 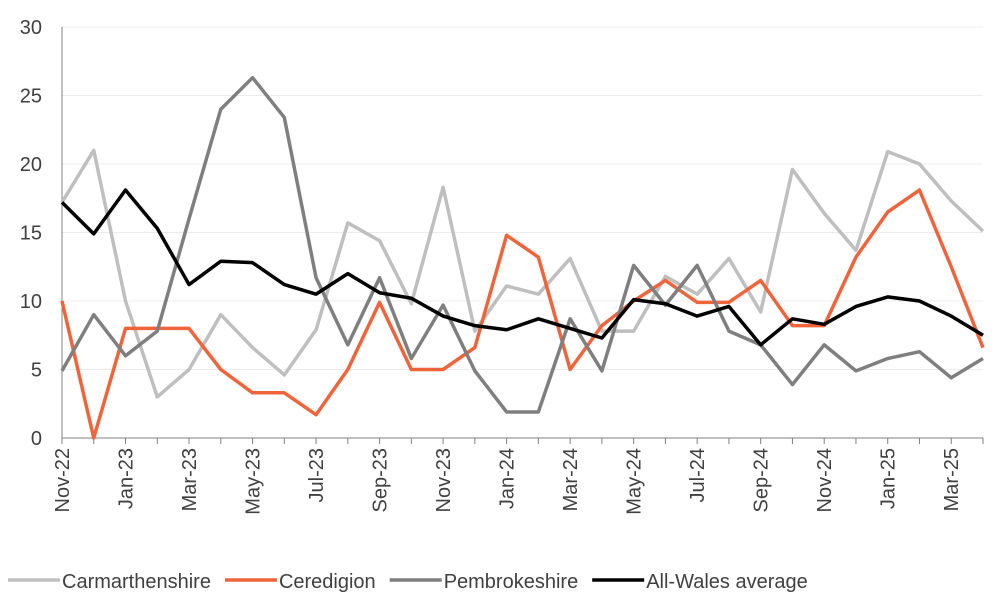 I want to click on y-tick-label: 30, so click(x=31, y=28).